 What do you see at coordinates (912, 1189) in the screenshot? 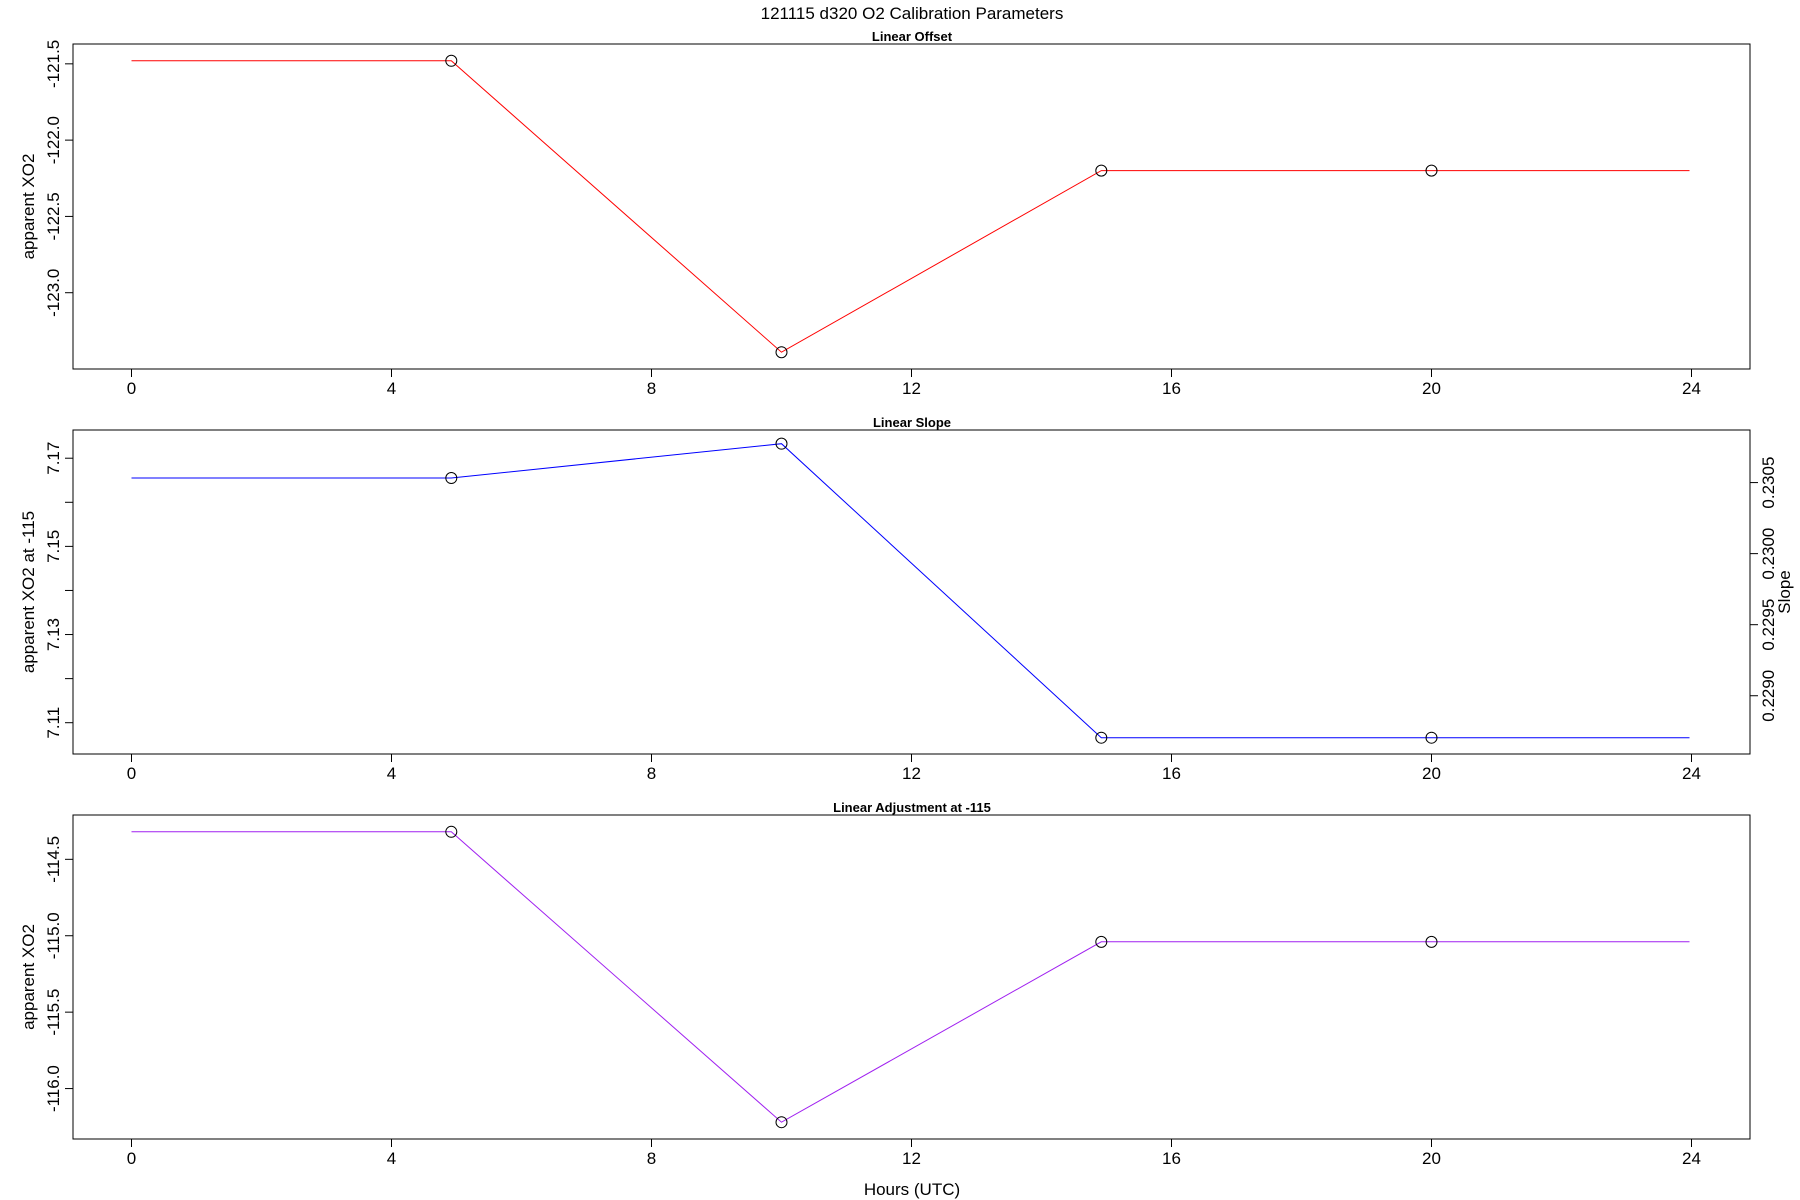
I see `x-axis-title: Hours (UTC)` at bounding box center [912, 1189].